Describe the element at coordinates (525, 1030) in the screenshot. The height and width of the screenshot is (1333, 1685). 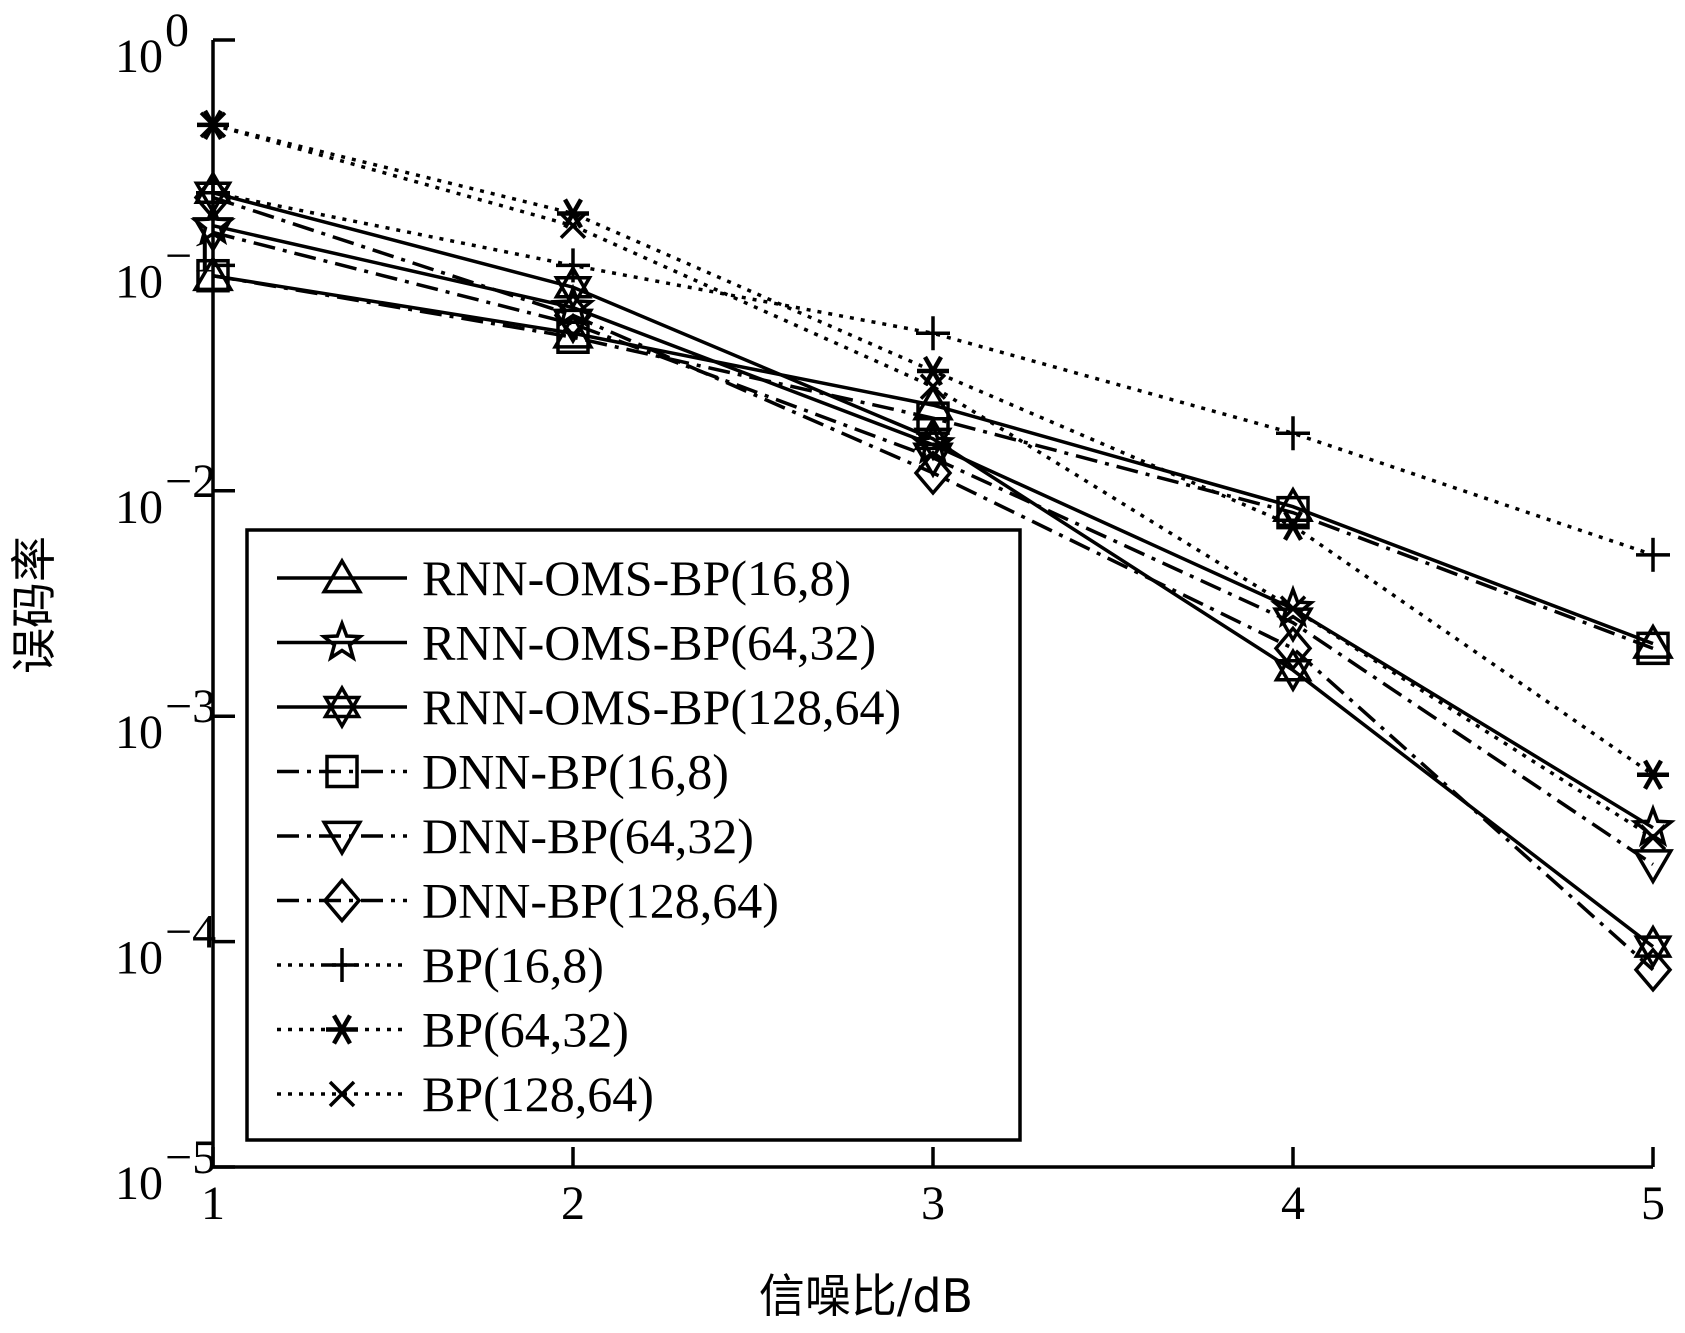
I see `legend-label: BP(64,32)` at that location.